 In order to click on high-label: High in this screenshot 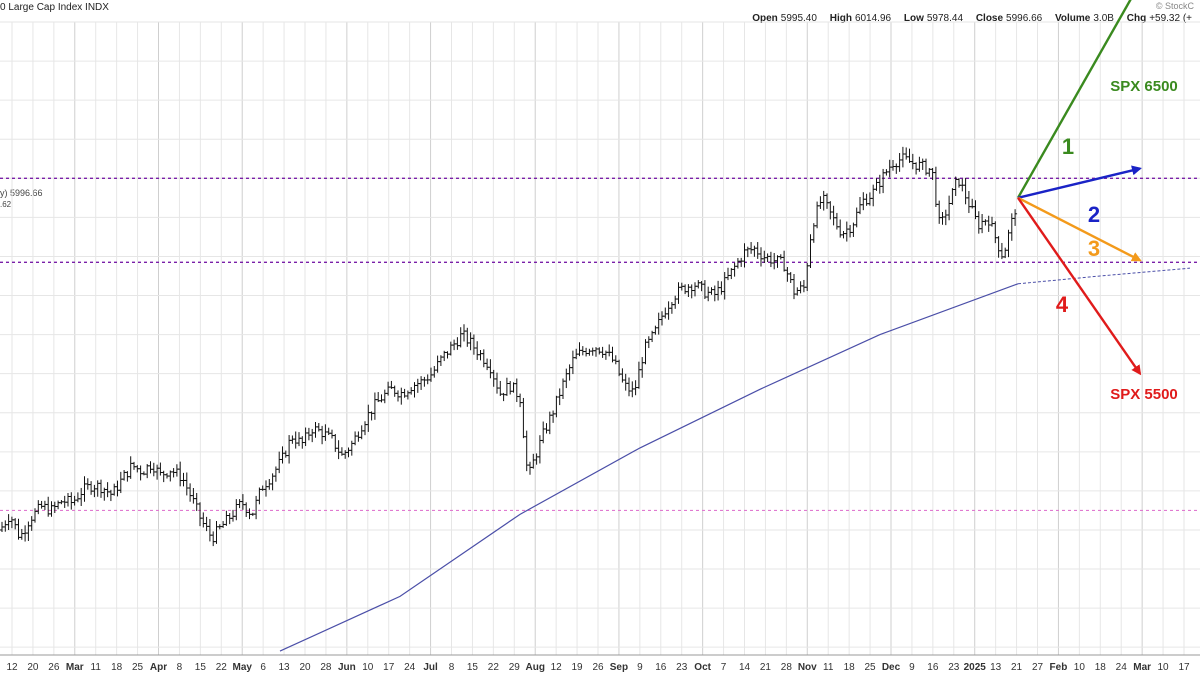, I will do `click(840, 18)`.